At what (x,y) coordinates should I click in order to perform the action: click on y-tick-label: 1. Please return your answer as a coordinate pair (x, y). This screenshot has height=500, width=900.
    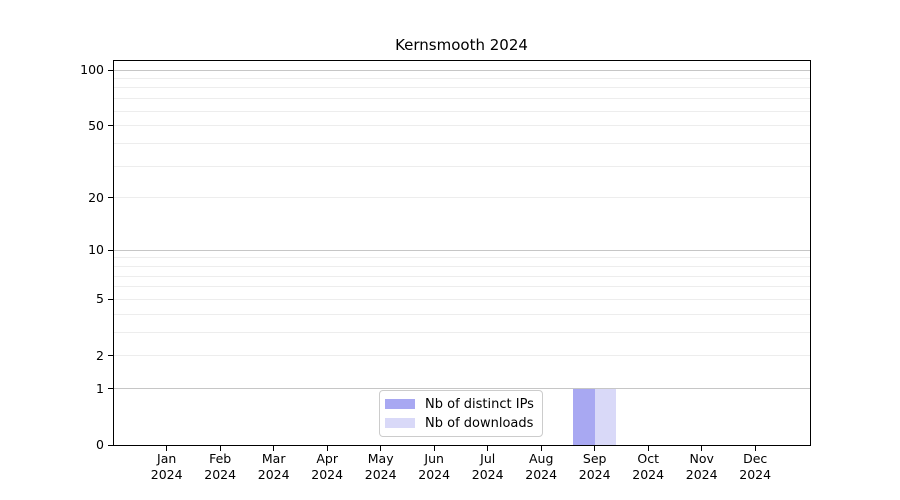
    Looking at the image, I should click on (100, 388).